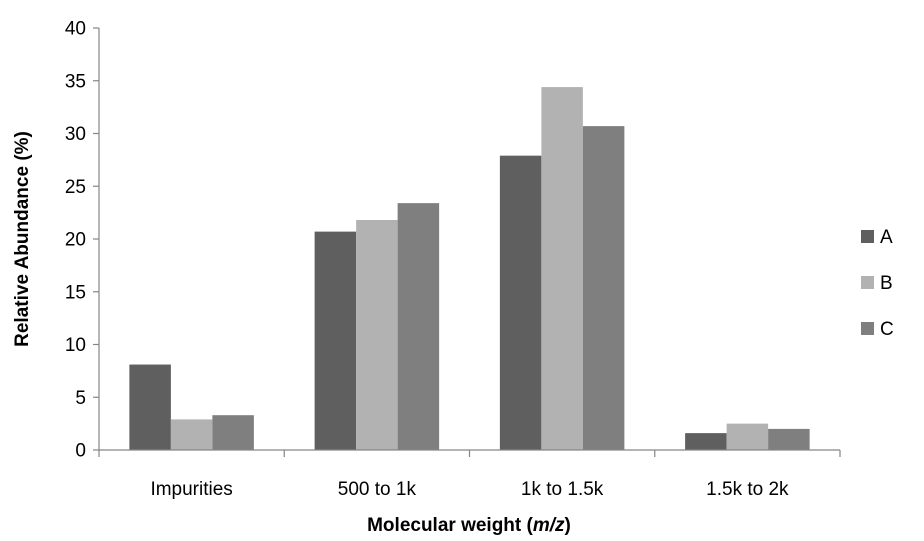 The height and width of the screenshot is (541, 924). What do you see at coordinates (877, 283) in the screenshot?
I see `legend: A B C` at bounding box center [877, 283].